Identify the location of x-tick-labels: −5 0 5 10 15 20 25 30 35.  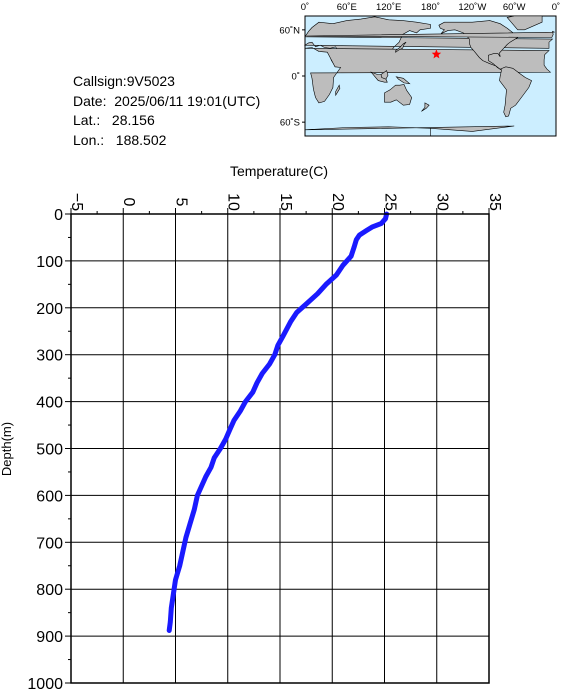
(285, 202).